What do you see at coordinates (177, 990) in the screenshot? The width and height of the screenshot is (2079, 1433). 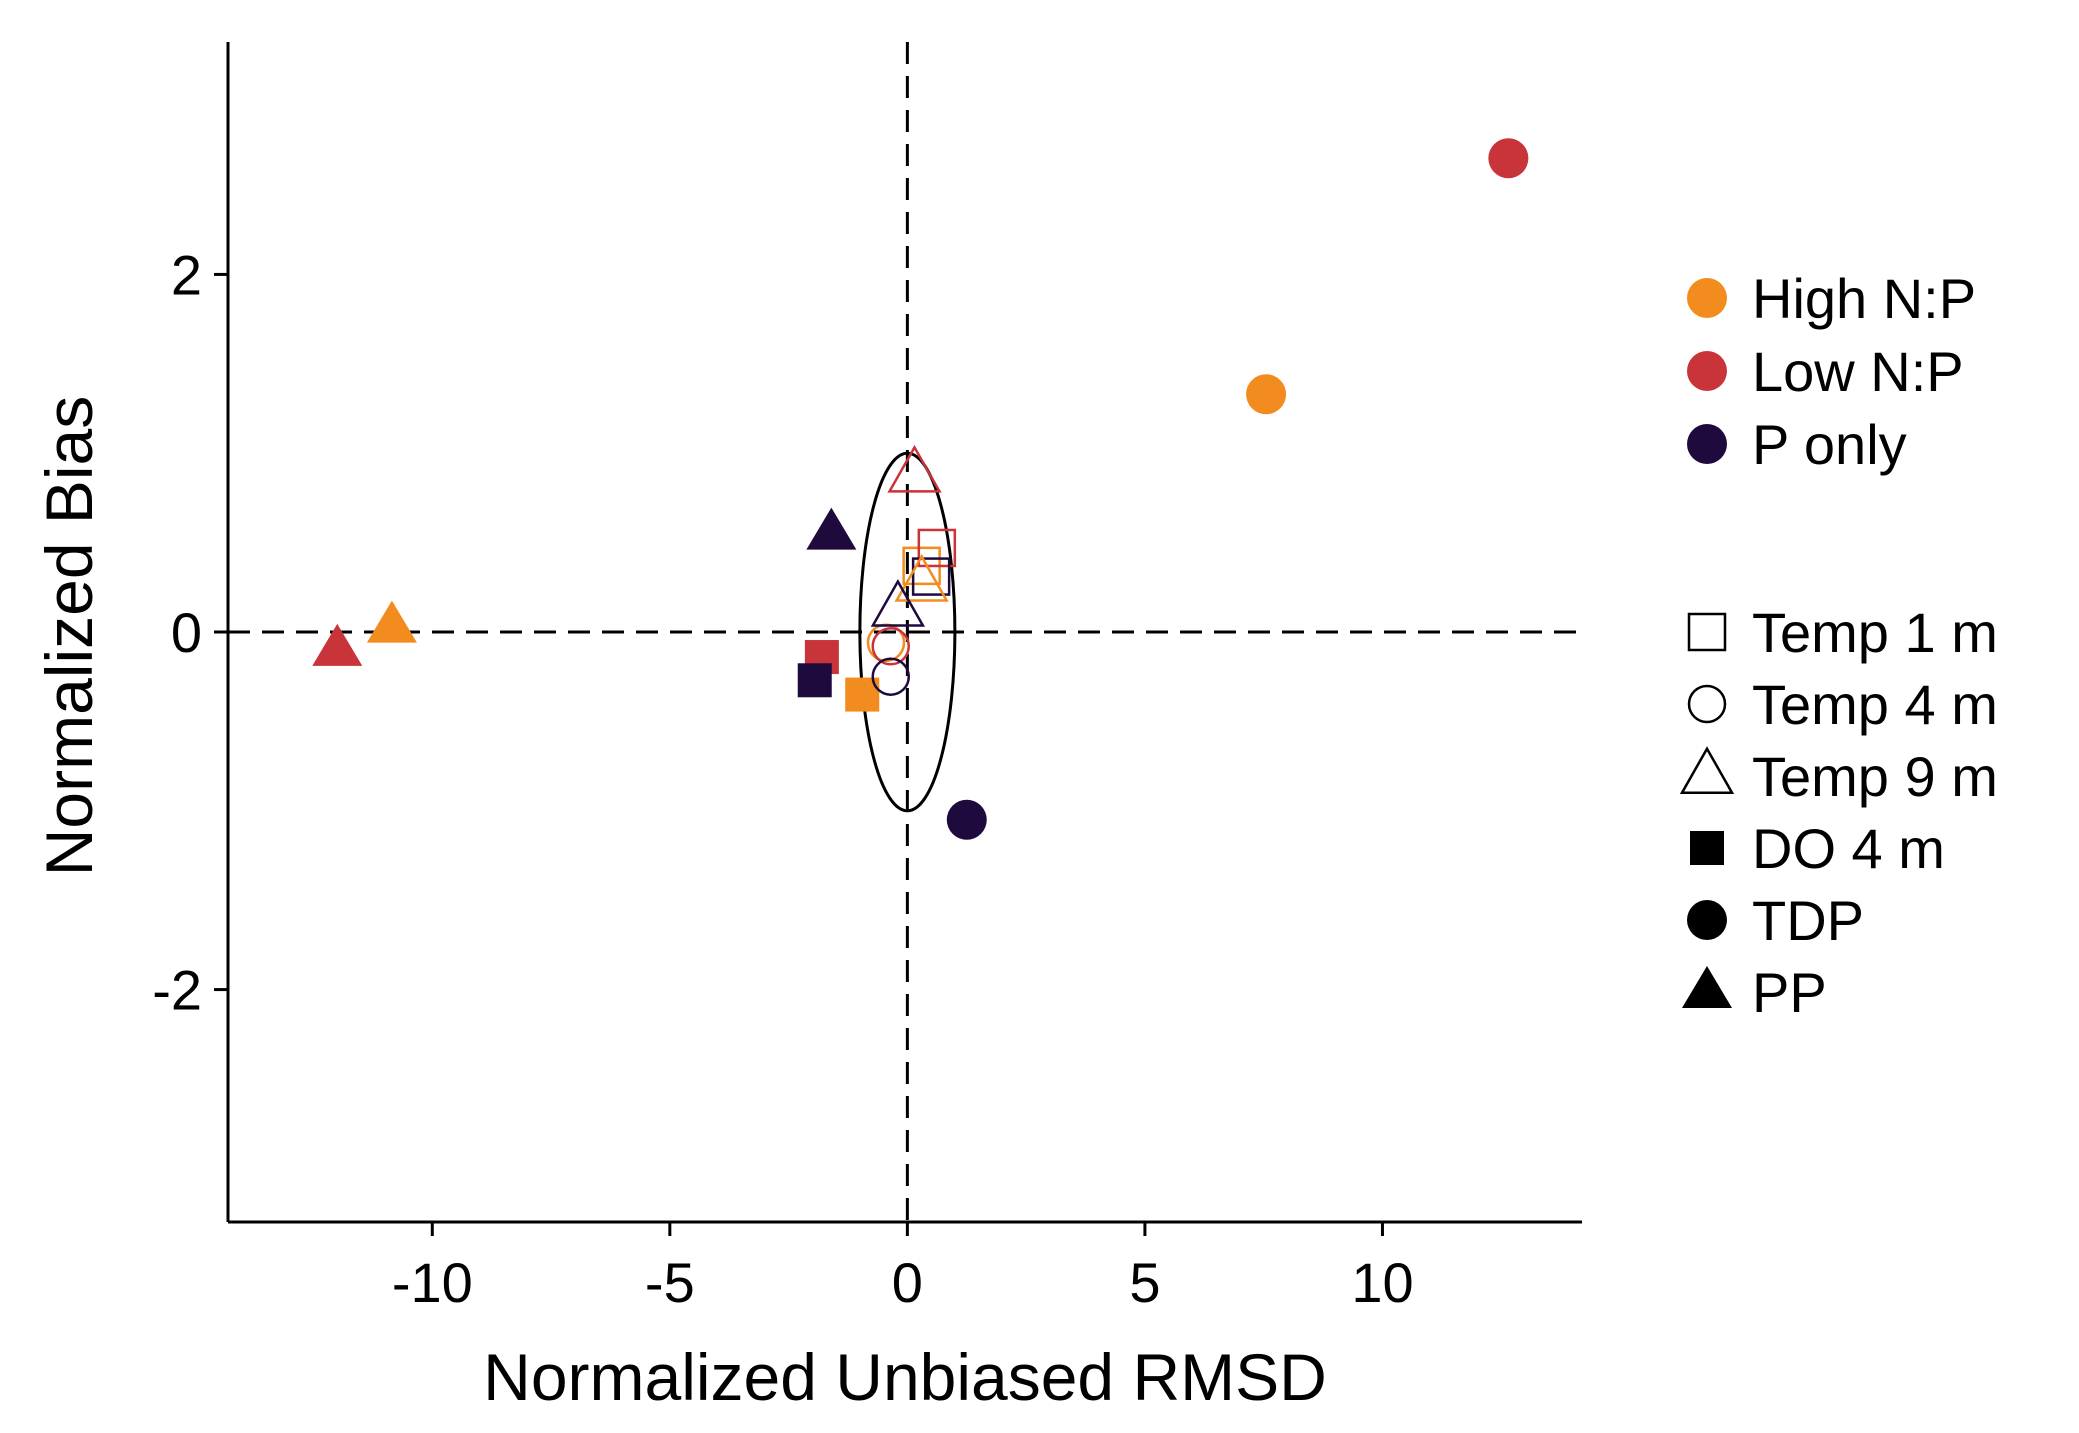 I see `y-tick-label: -2` at bounding box center [177, 990].